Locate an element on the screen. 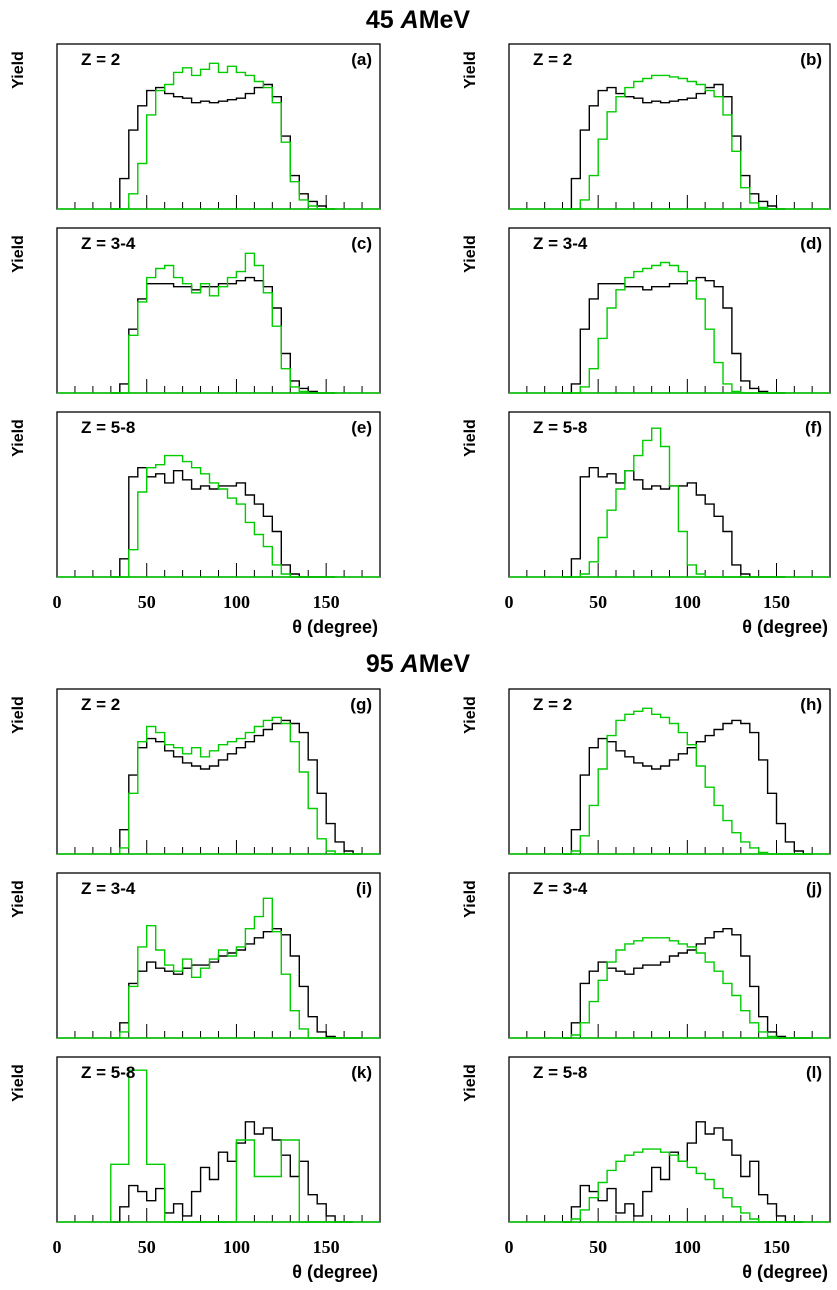 This screenshot has width=837, height=1290. section-title-95: 95 AMeV is located at coordinates (418, 664).